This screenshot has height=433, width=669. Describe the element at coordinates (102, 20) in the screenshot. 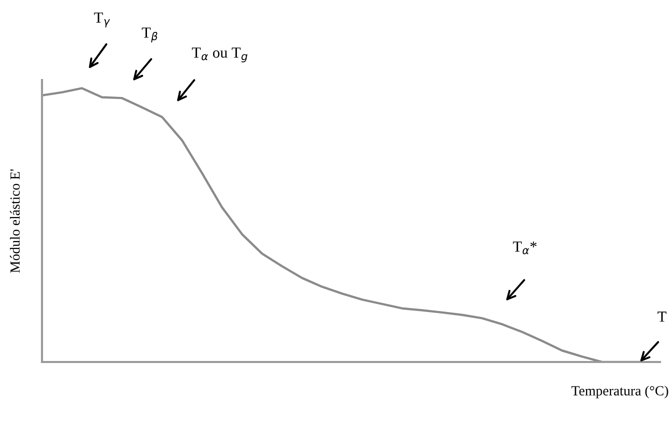

I see `text: T$_{γ}$` at that location.